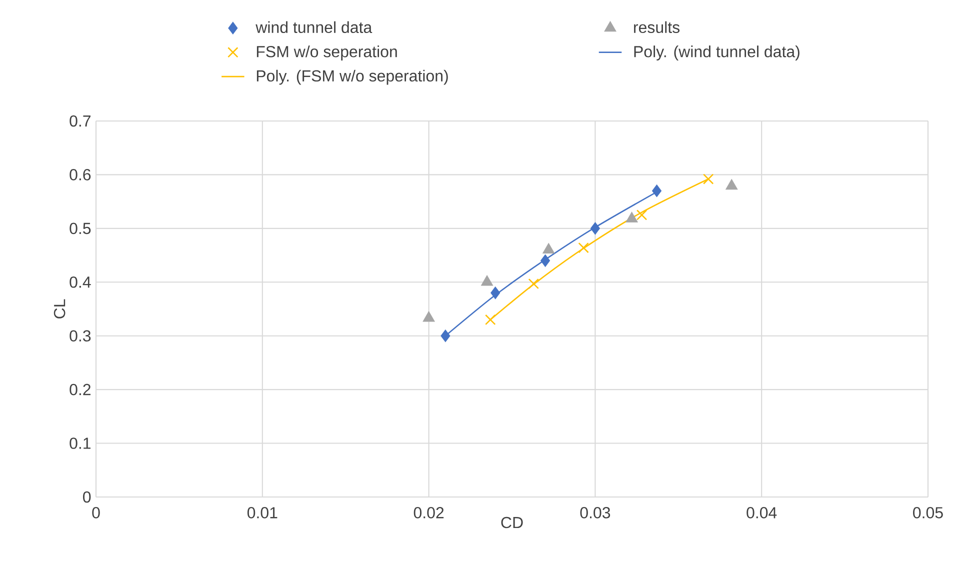 This screenshot has height=567, width=956. What do you see at coordinates (352, 77) in the screenshot?
I see `legend-label: Poly. (FSM w/o seperation)` at bounding box center [352, 77].